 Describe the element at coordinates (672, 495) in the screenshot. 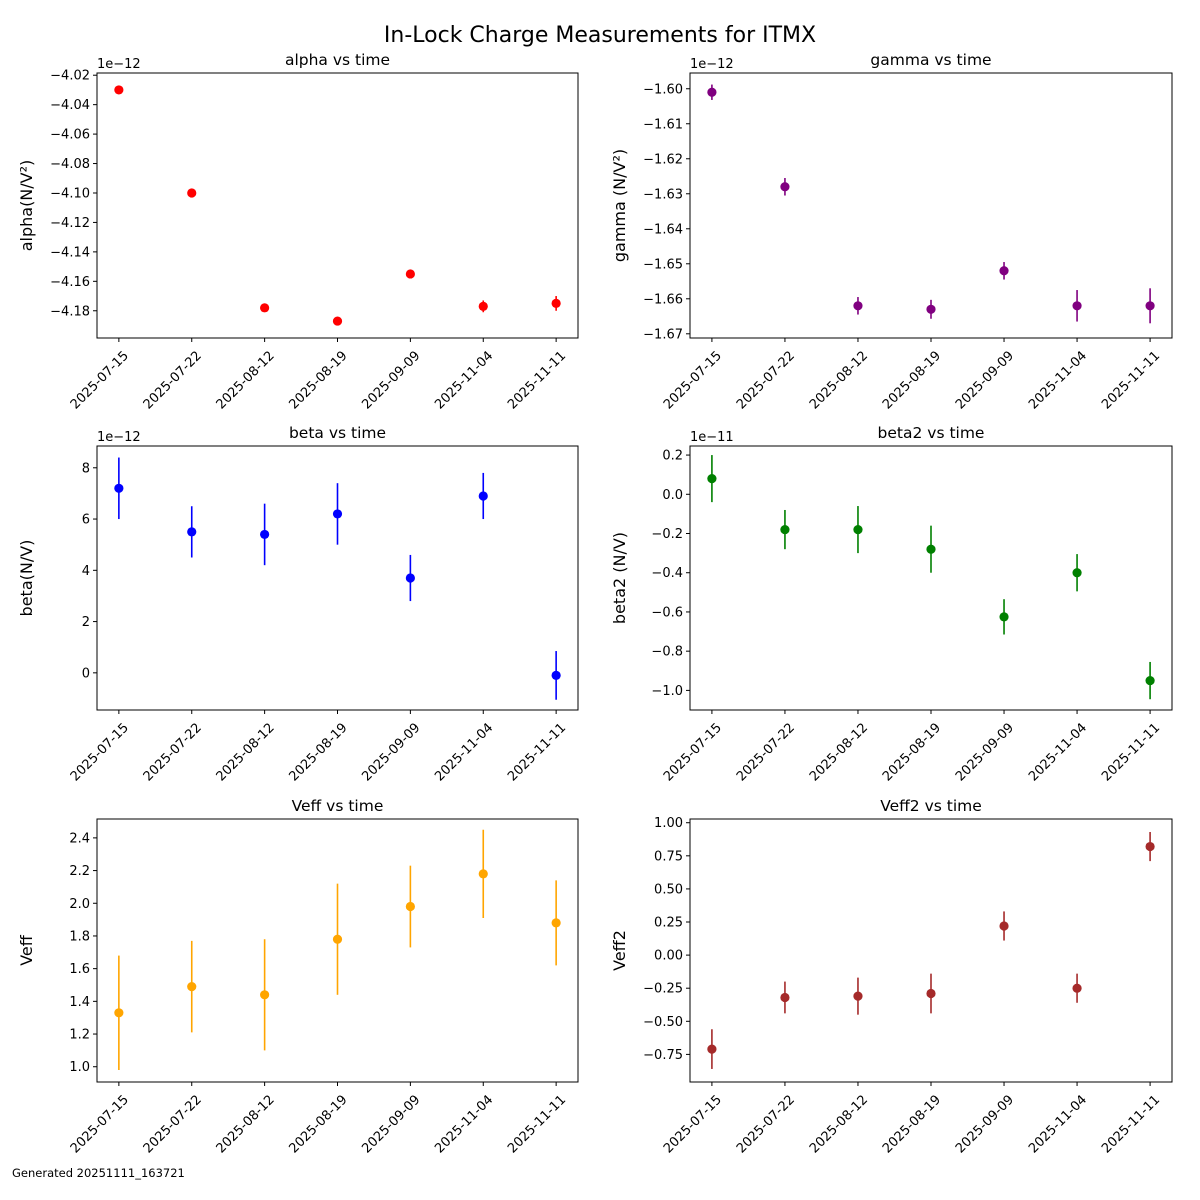

I see `y-tick-label: 0.0` at that location.